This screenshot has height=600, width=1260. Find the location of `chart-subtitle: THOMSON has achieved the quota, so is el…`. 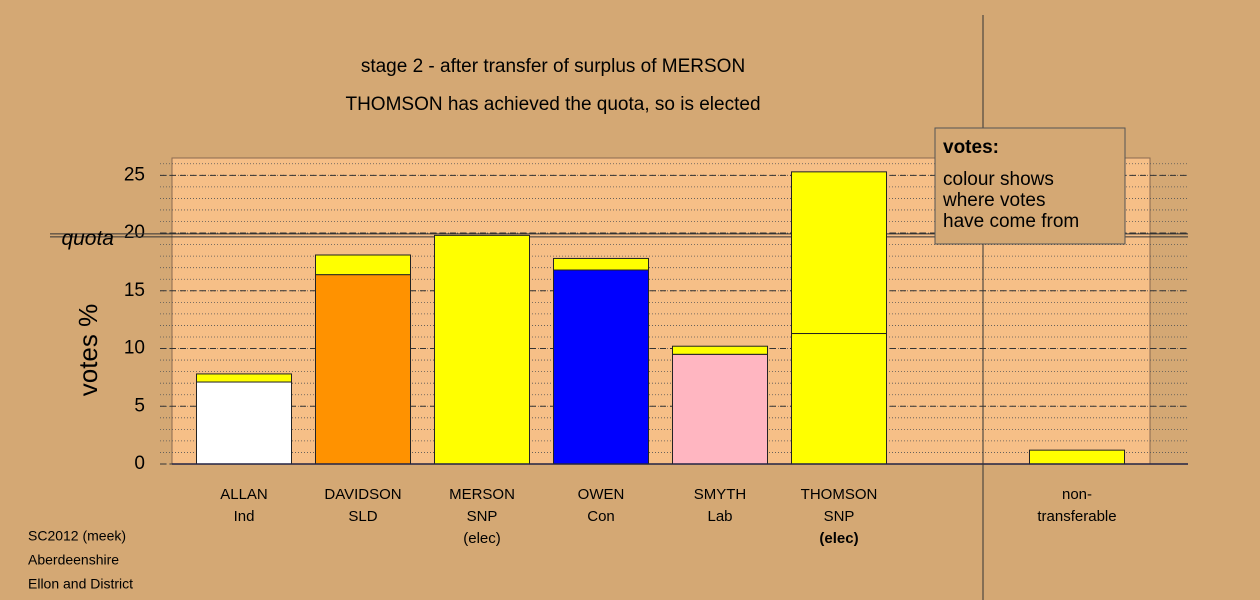

chart-subtitle: THOMSON has achieved the quota, so is el… is located at coordinates (552, 104).